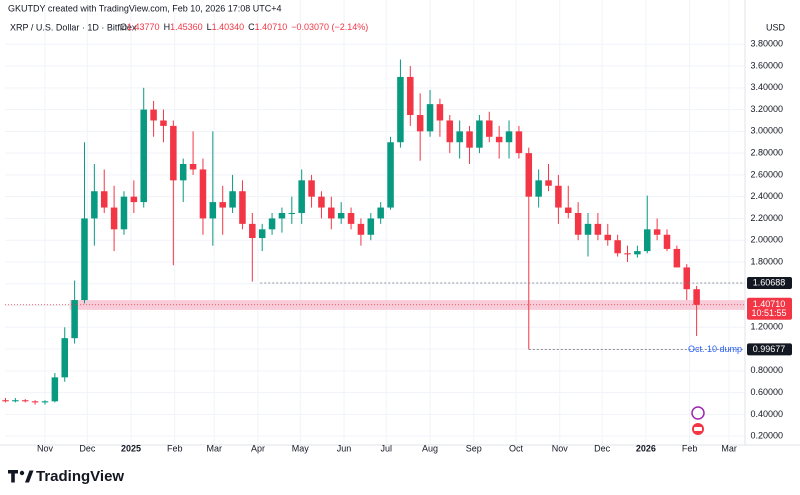  I want to click on y-tick-label: 3.20000, so click(766, 109).